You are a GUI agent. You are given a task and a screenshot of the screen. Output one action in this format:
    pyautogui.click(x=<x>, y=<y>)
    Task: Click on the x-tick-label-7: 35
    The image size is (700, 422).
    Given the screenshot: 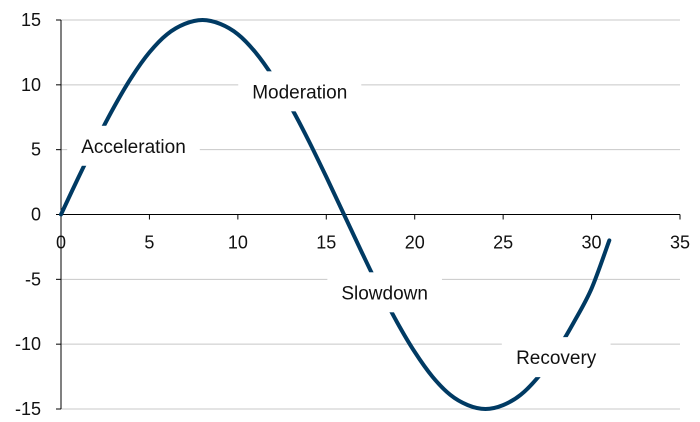 What is the action you would take?
    pyautogui.click(x=680, y=243)
    